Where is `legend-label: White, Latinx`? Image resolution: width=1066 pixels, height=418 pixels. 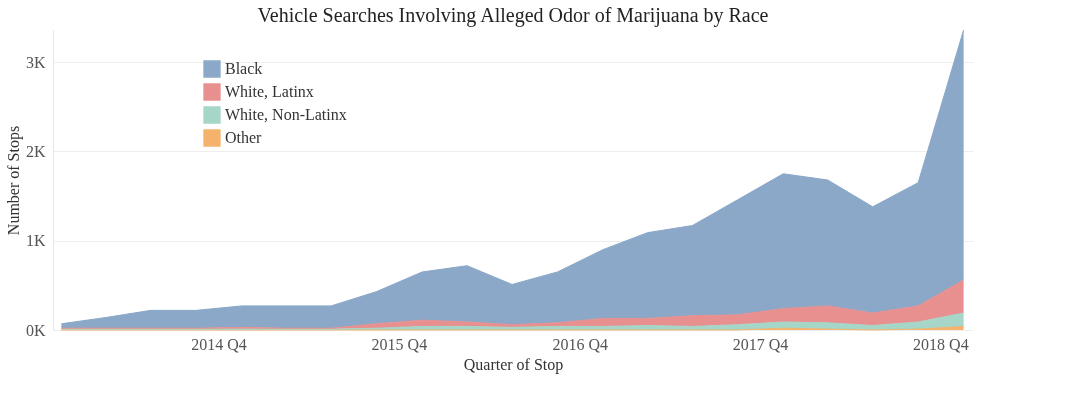
legend-label: White, Latinx is located at coordinates (269, 91).